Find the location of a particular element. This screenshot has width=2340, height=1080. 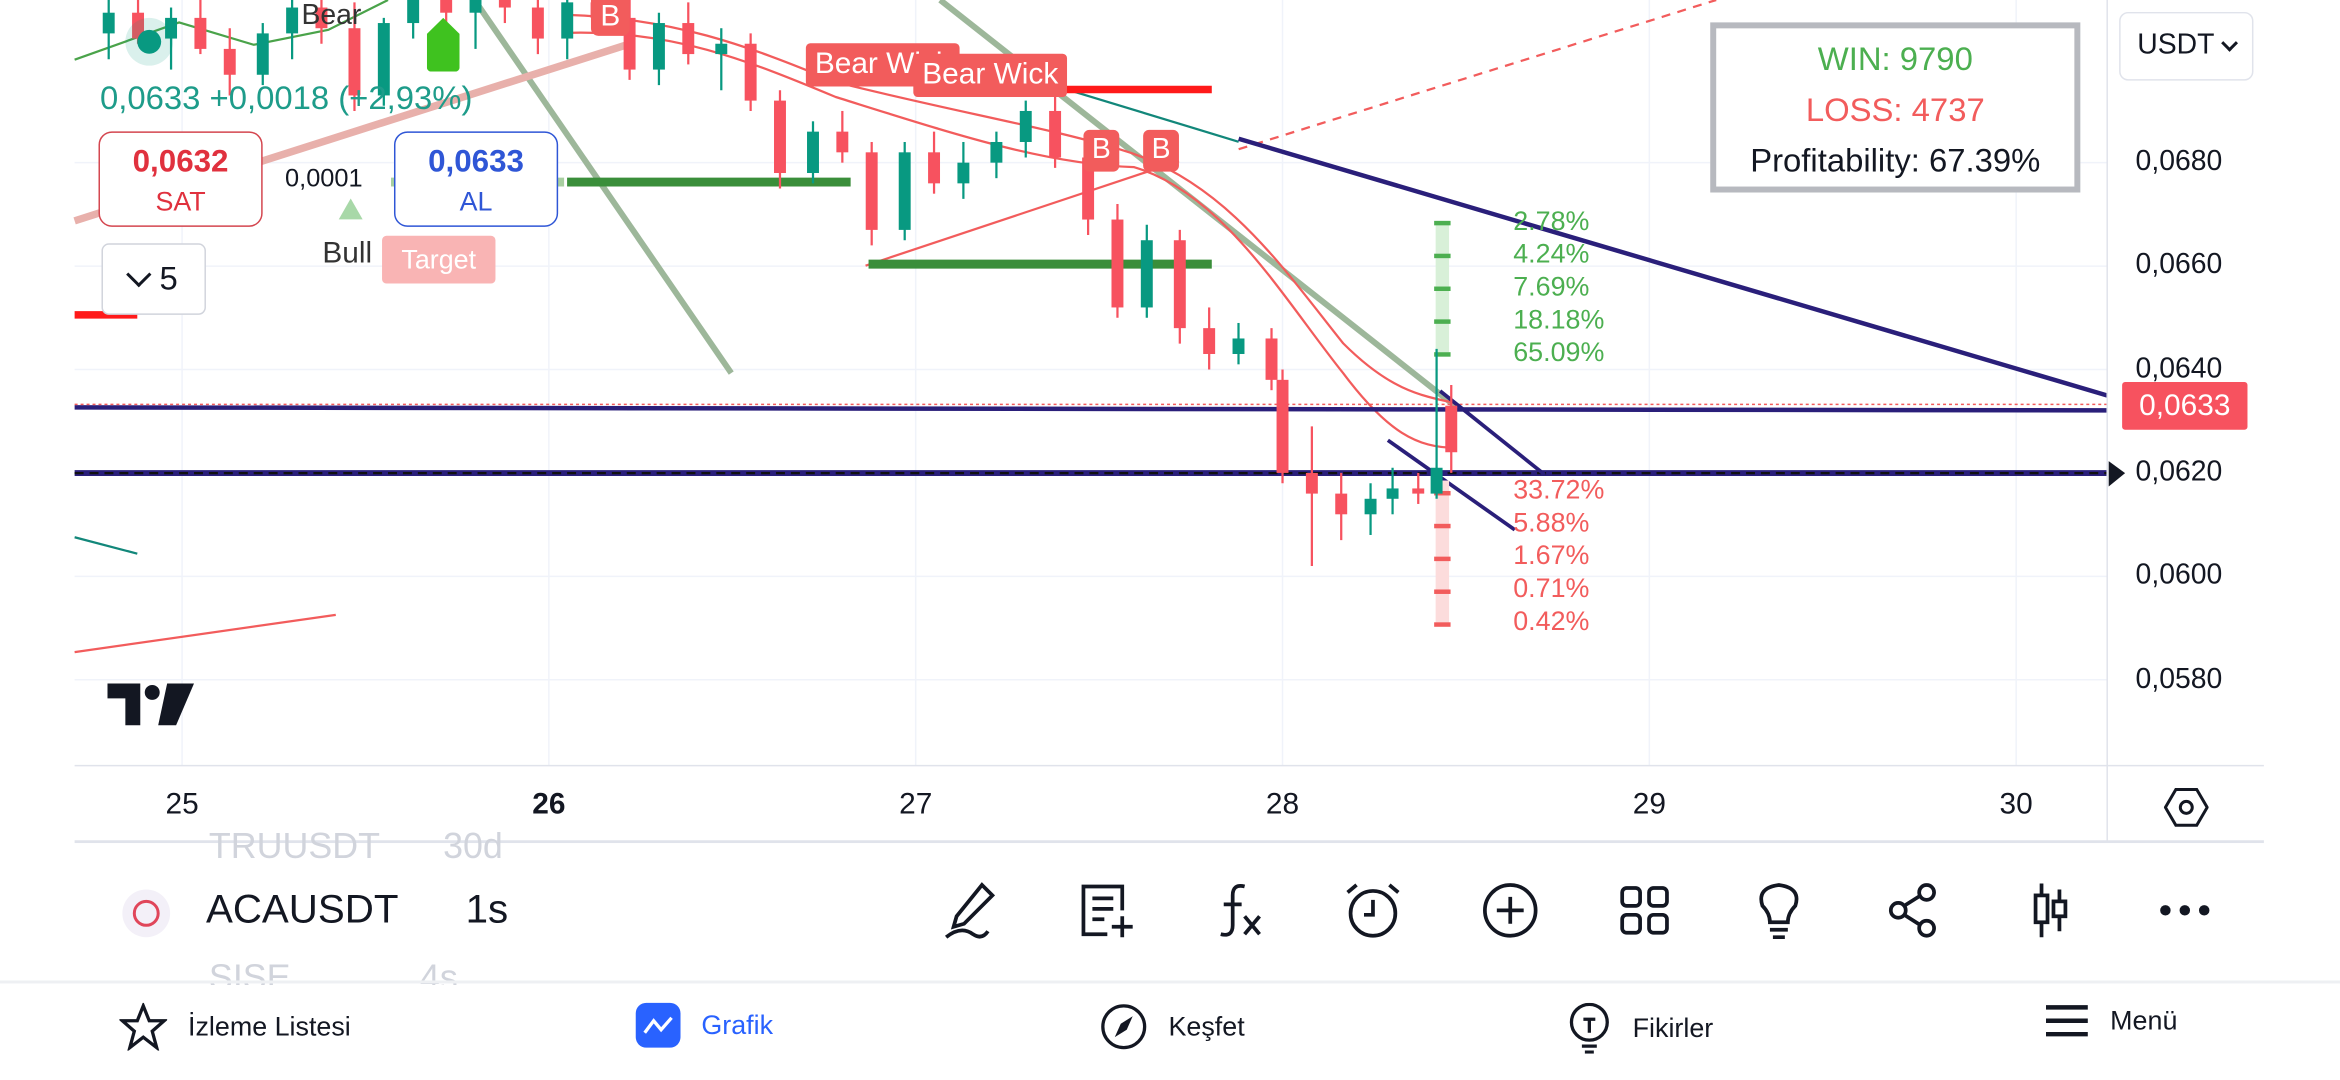

bear-wick-label: Bear Wick is located at coordinates (990, 75).